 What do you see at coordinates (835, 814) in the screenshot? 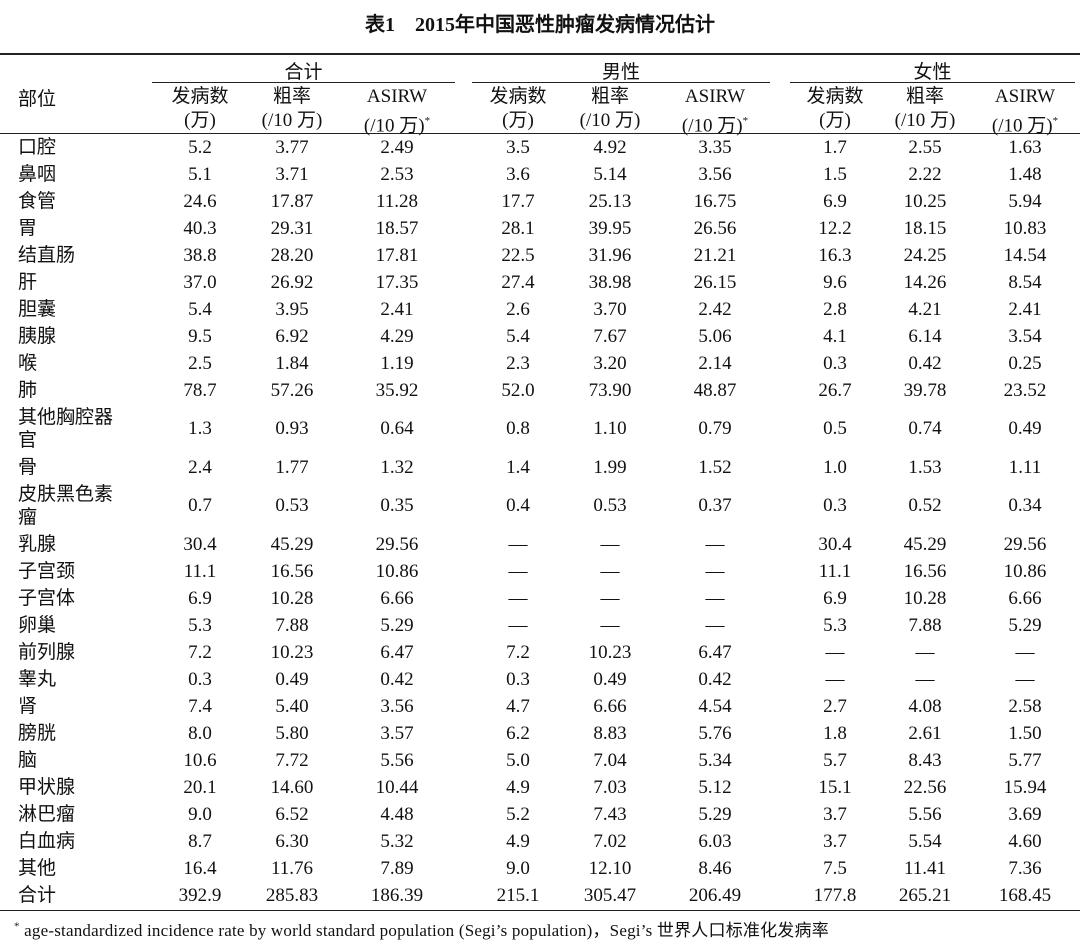
I see `cell: 3.7` at bounding box center [835, 814].